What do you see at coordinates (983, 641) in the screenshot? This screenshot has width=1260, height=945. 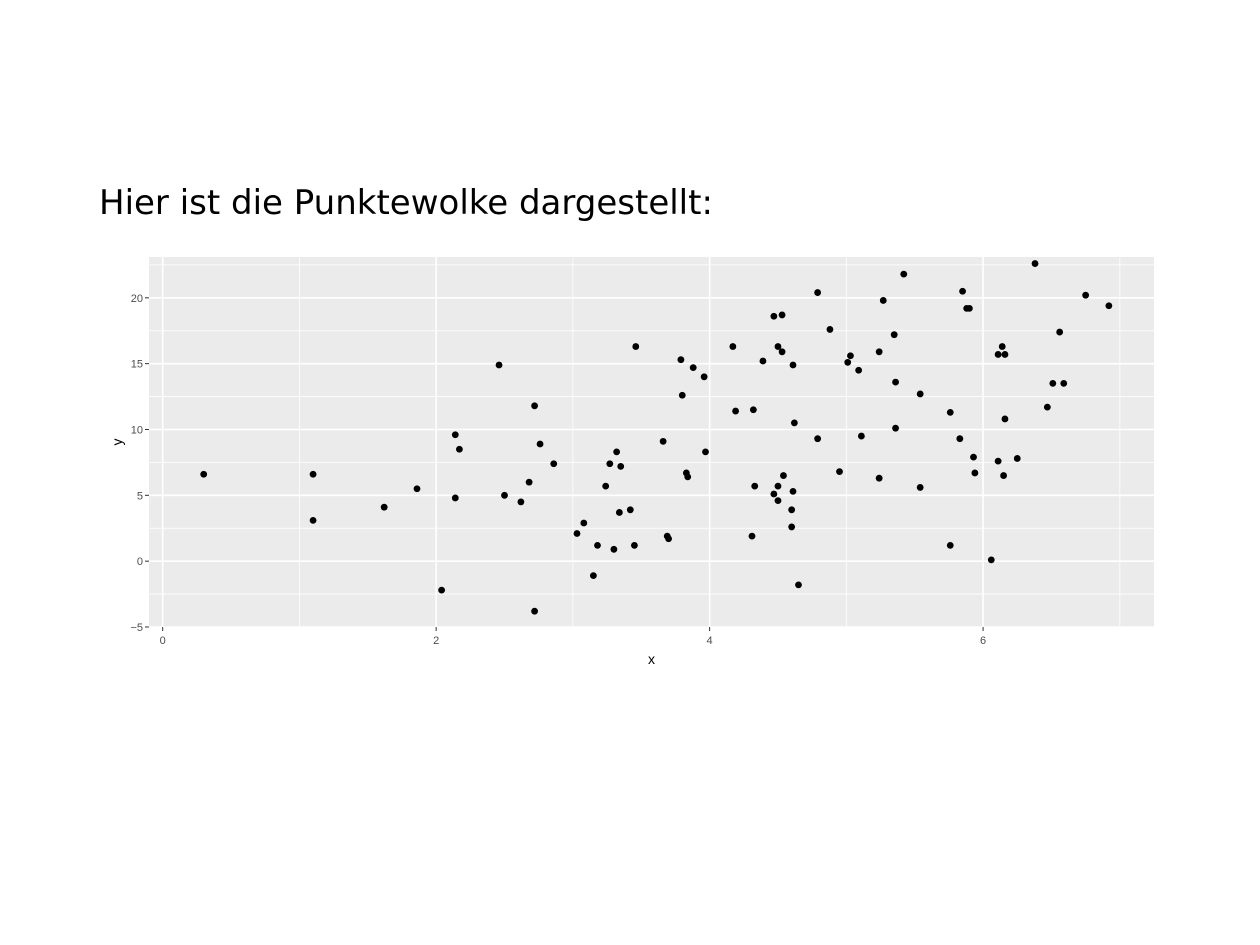 I see `x-tick-label: 6` at bounding box center [983, 641].